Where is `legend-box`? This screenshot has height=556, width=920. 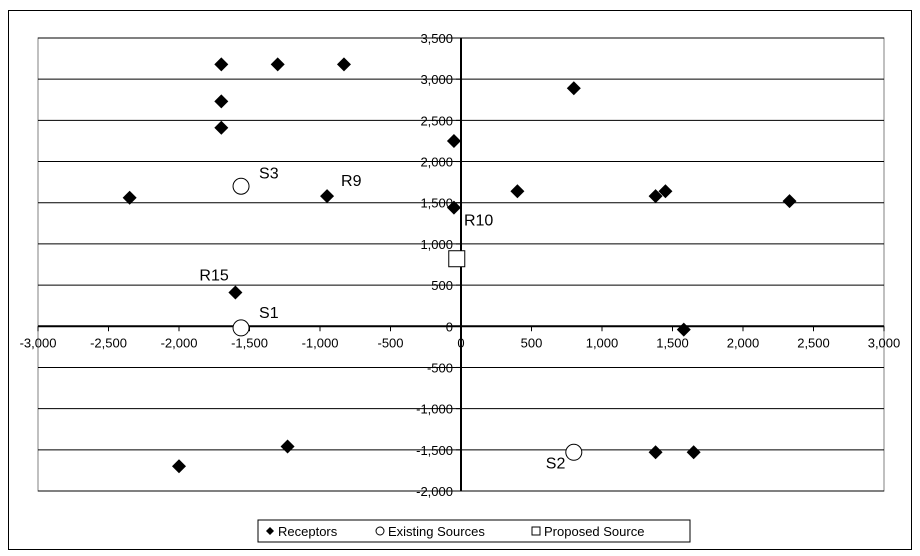
legend-box is located at coordinates (474, 531).